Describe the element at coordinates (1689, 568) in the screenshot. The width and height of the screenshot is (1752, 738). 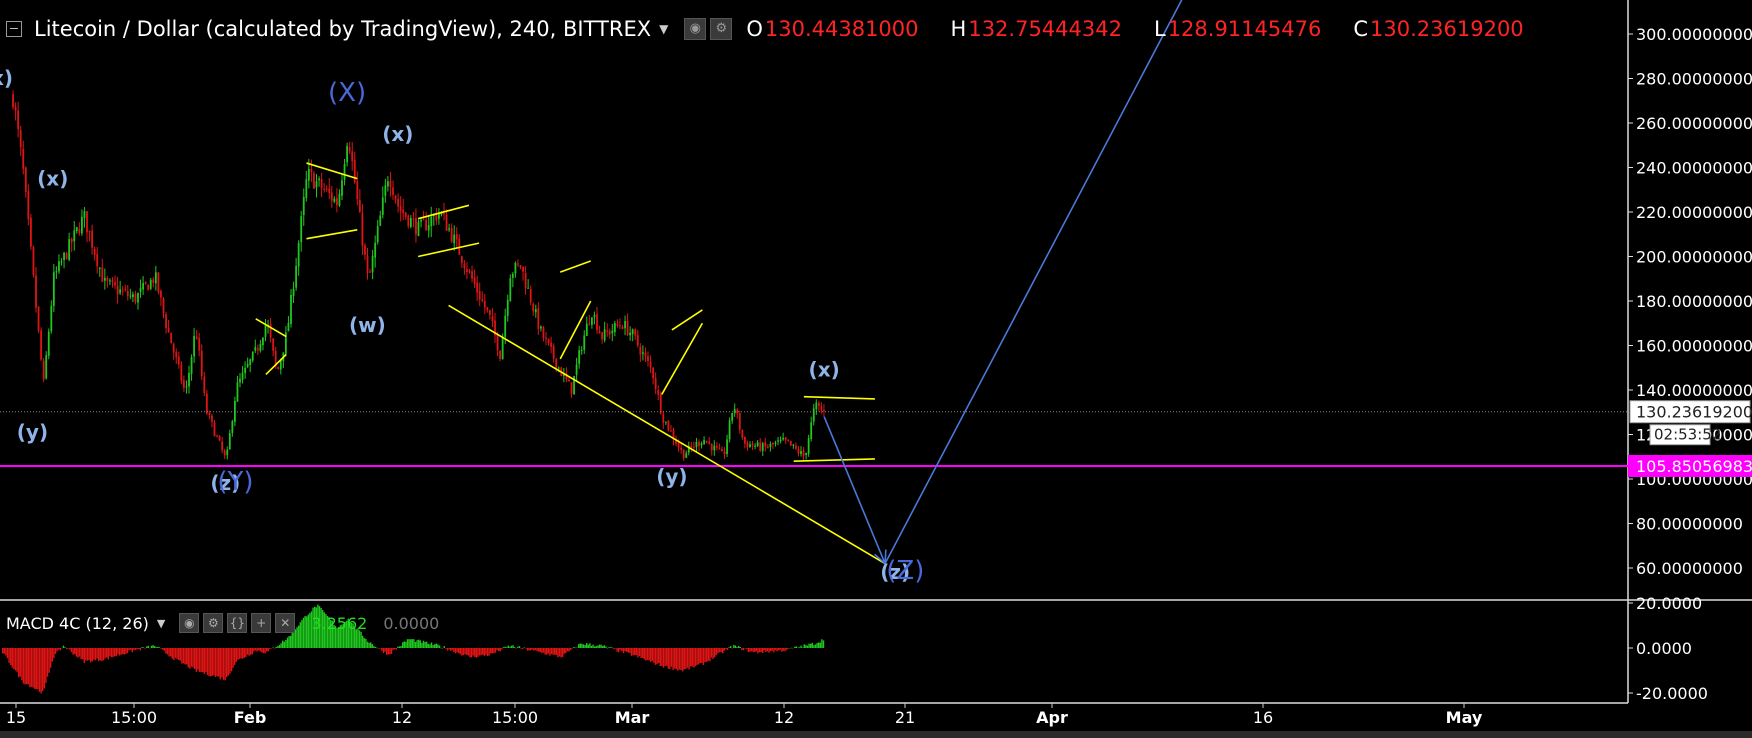
I see `price-tick-label: 60.00000000` at that location.